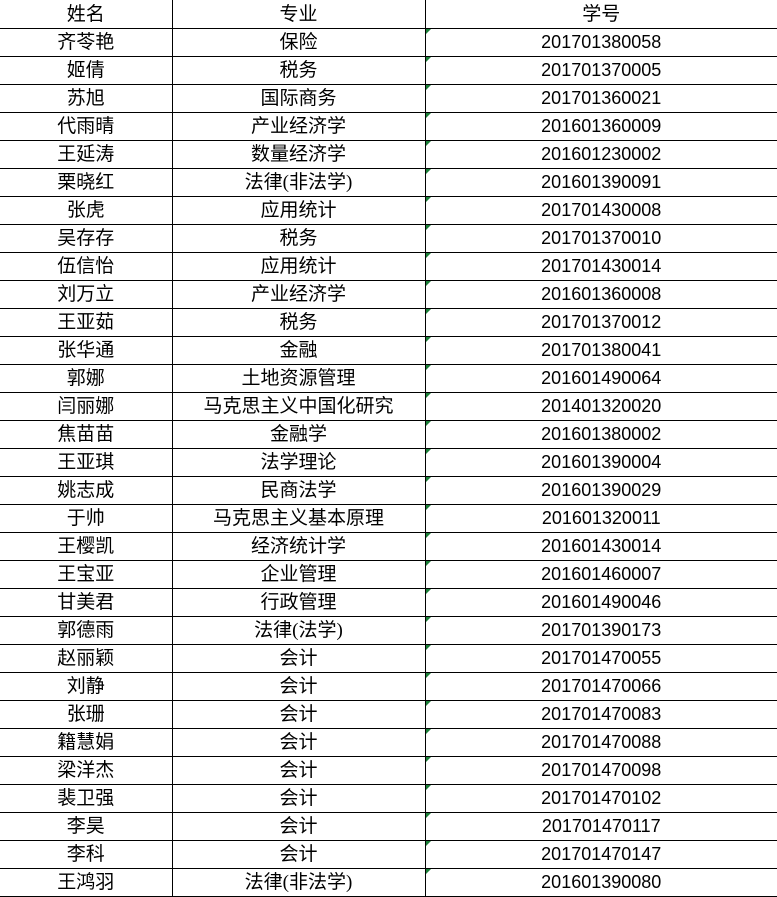 The height and width of the screenshot is (897, 777). I want to click on header-cell: 专业, so click(298, 14).